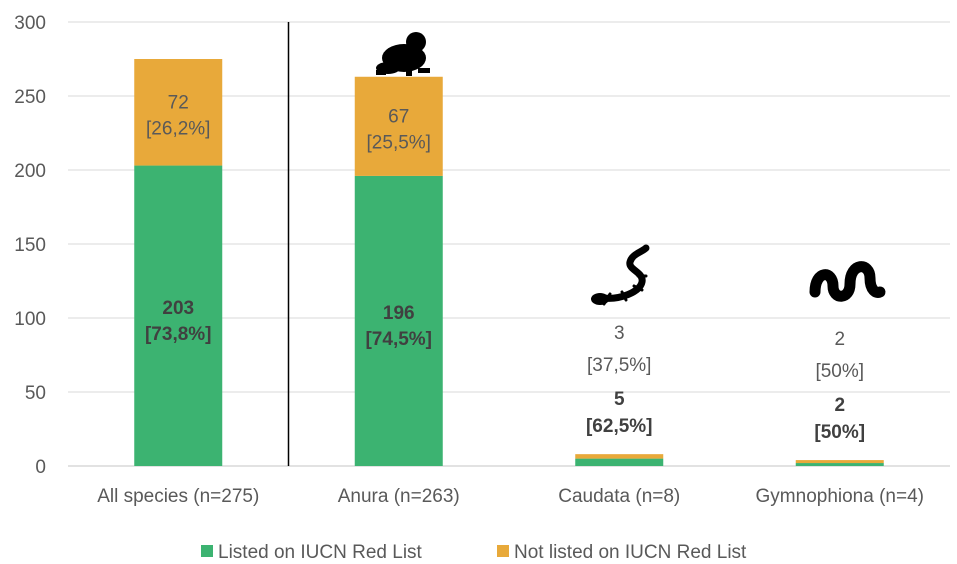 This screenshot has height=564, width=957. Describe the element at coordinates (847, 281) in the screenshot. I see `caecilian-icon` at that location.